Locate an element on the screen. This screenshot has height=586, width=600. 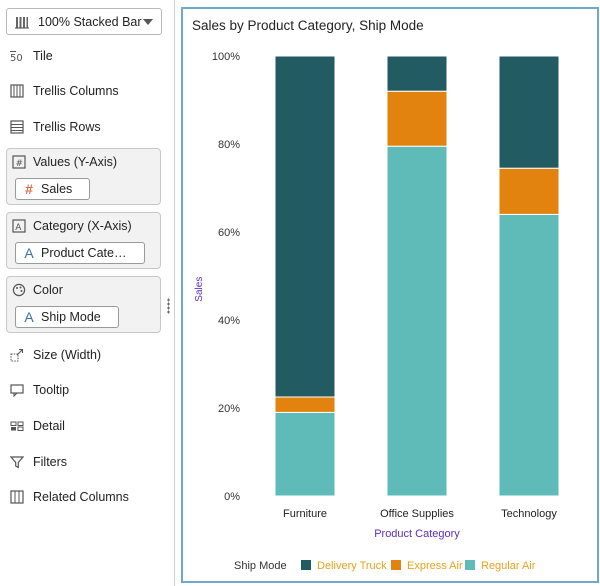
trellis-columns-icon is located at coordinates (17, 91).